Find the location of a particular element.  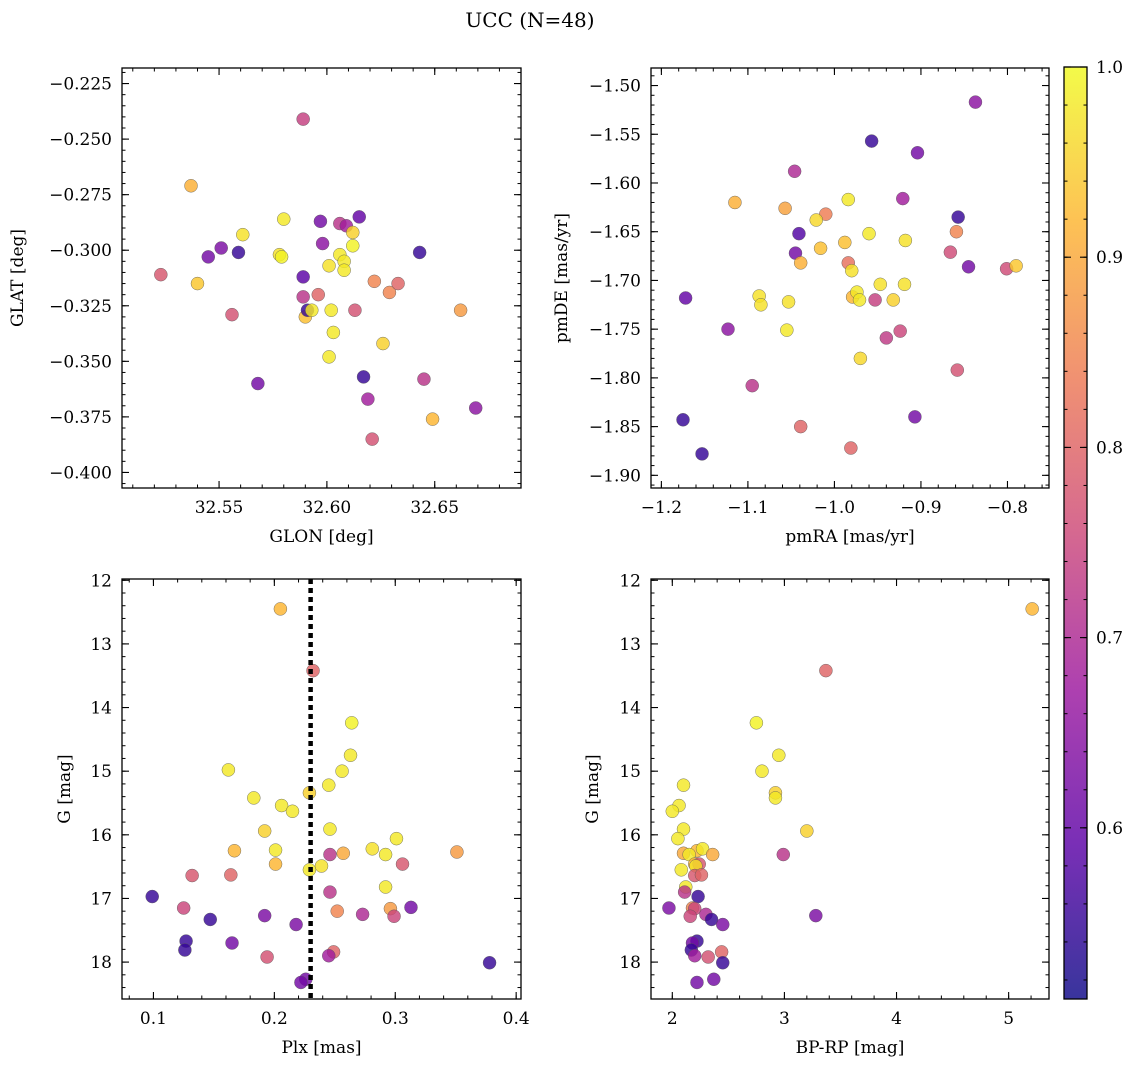

y-tick-label: −0.375 is located at coordinates (80, 418).